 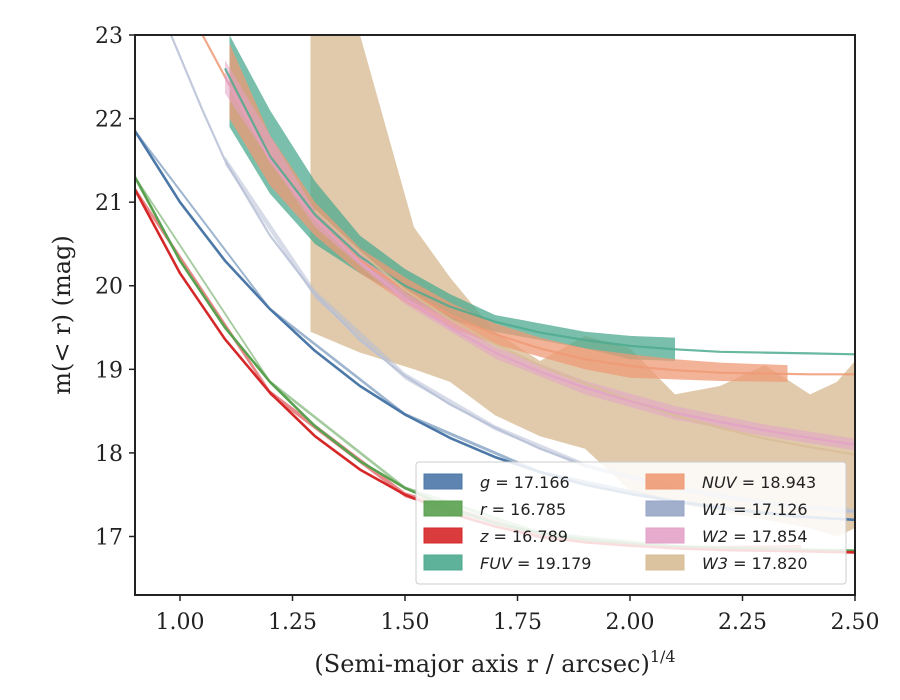 I want to click on y-axis: 17 18 19 20 21 22 23, so click(x=115, y=287).